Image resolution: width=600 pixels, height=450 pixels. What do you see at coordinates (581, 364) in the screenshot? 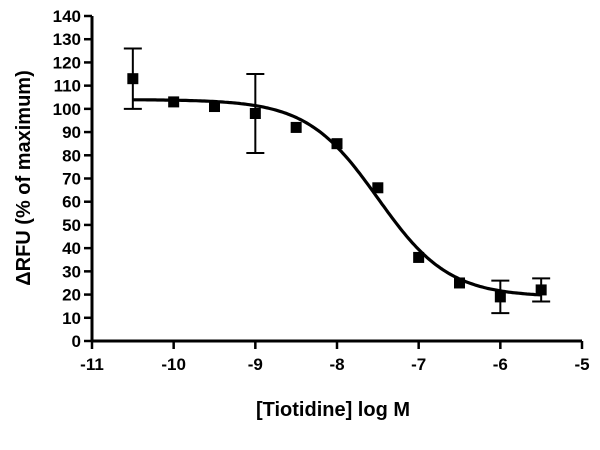
I see `x-tick-label: -5` at bounding box center [581, 364].